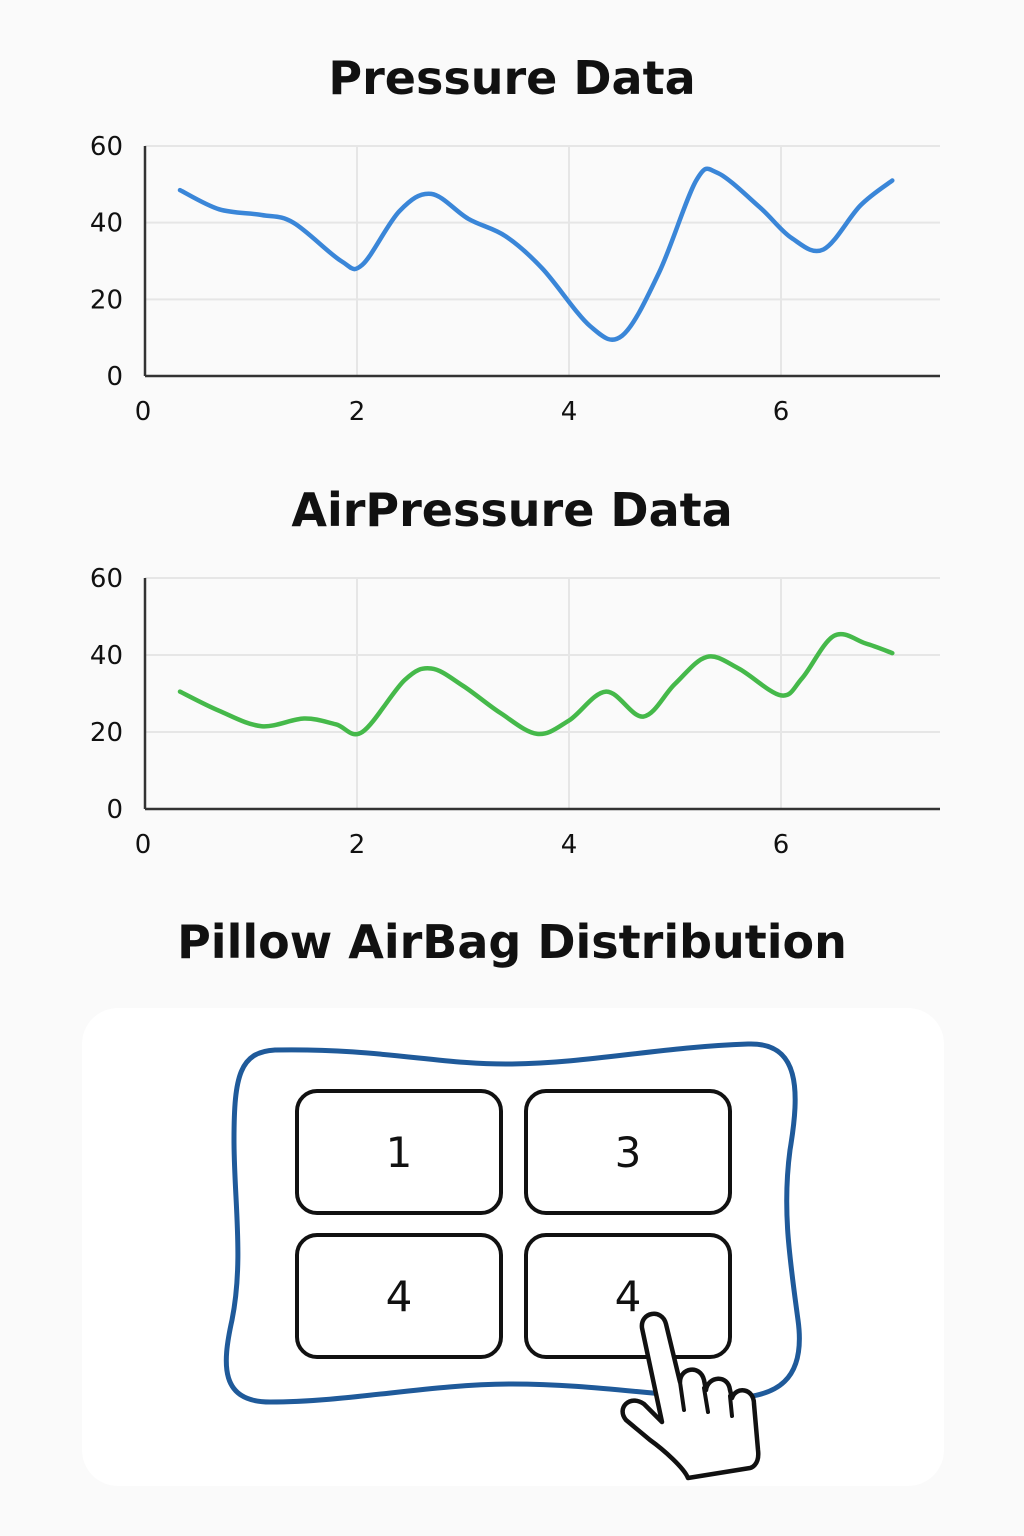  I want to click on airbag-zone-4: 4, so click(628, 1296).